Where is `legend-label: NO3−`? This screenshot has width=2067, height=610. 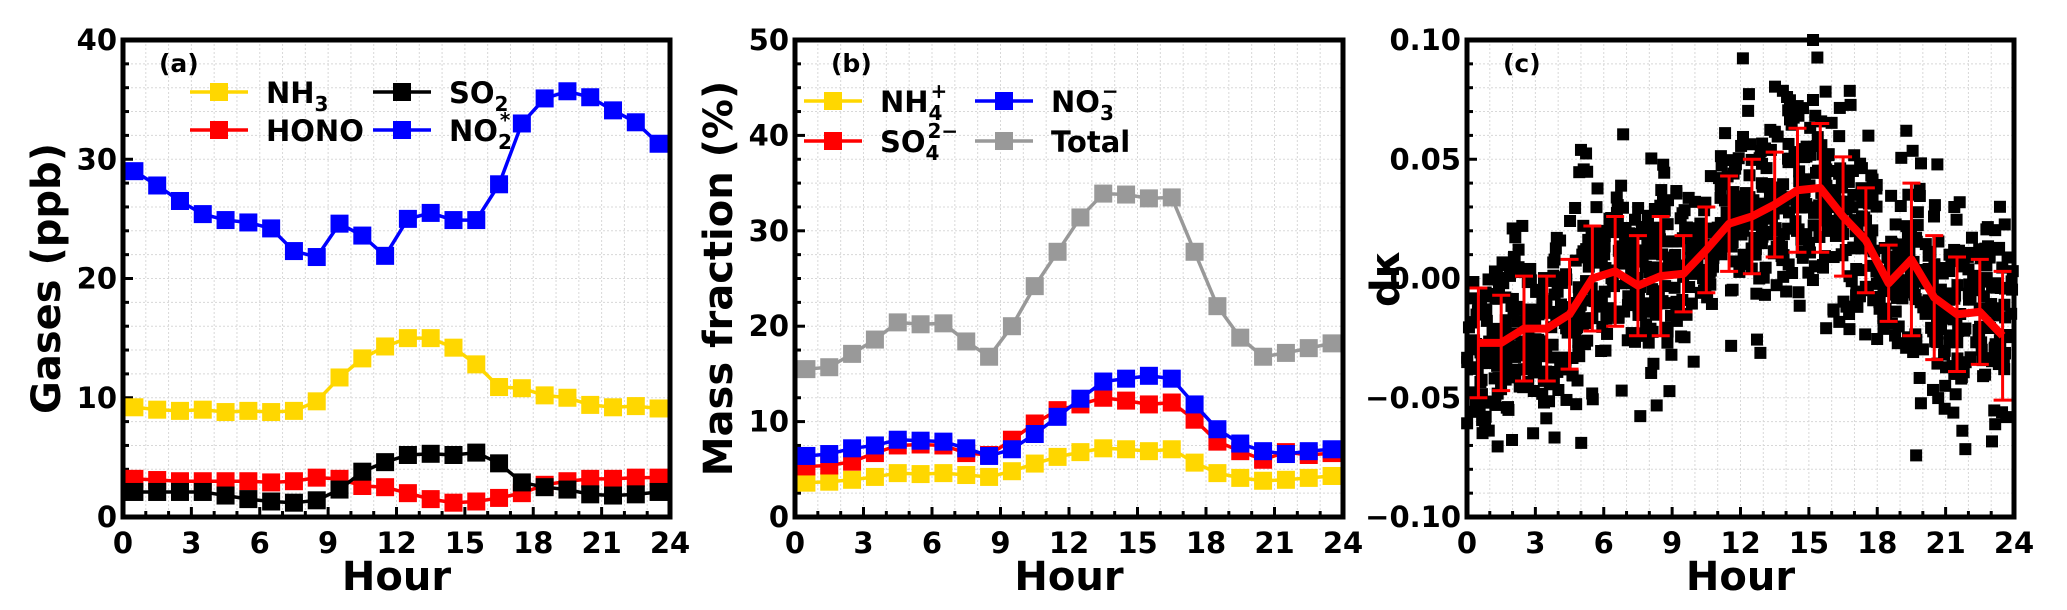
legend-label: NO3− is located at coordinates (1085, 102).